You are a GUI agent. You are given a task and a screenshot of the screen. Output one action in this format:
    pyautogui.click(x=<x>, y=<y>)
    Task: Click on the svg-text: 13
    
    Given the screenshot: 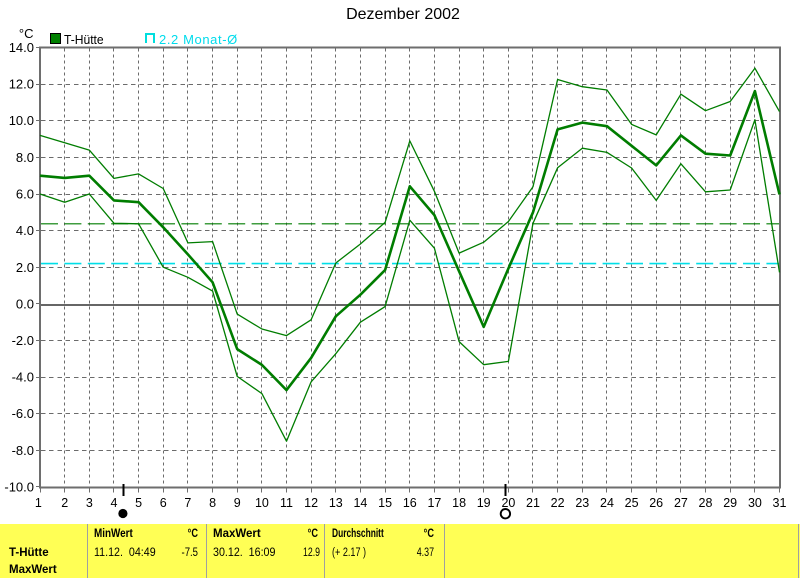 What is the action you would take?
    pyautogui.click(x=336, y=503)
    